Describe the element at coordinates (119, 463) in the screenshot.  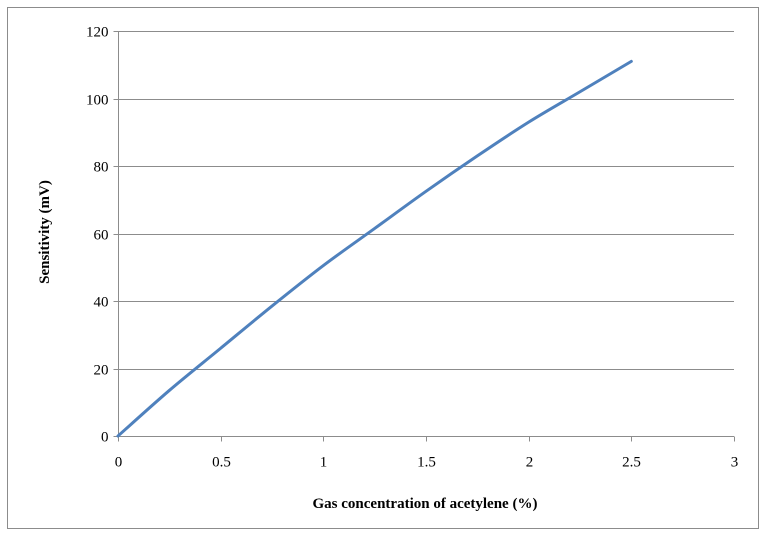
I see `x-tick-label: 0` at that location.